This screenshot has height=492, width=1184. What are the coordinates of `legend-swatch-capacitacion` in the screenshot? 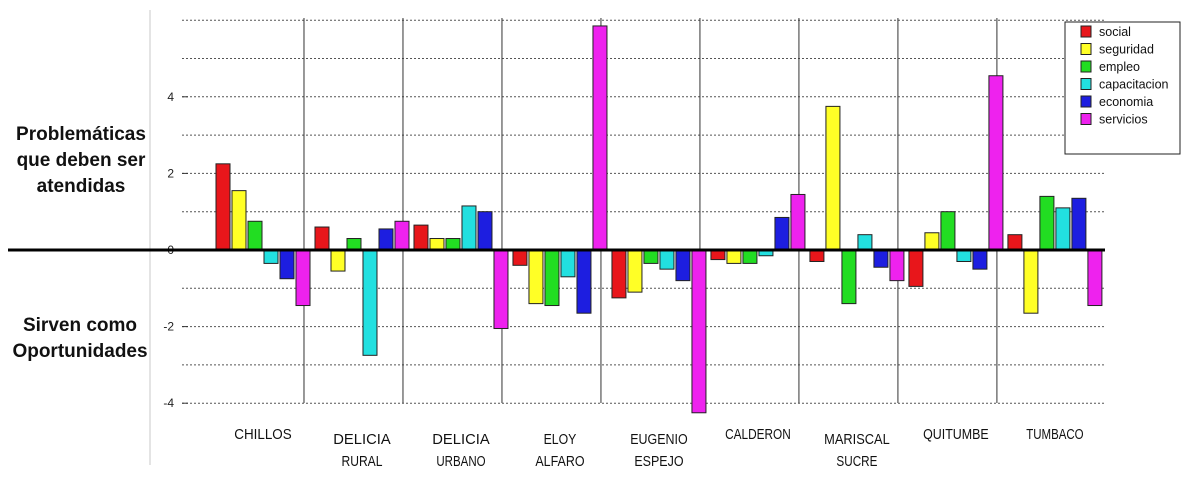 It's located at (1086, 84).